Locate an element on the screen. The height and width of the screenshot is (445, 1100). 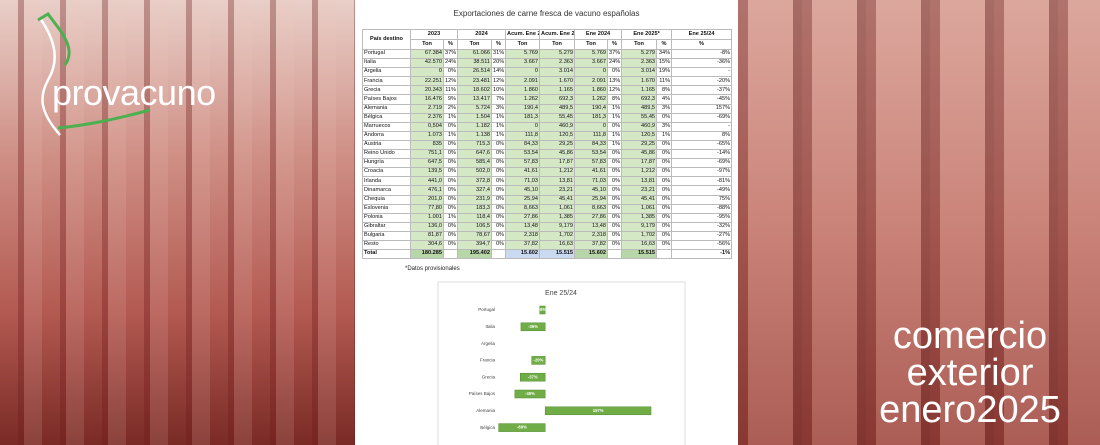
cell: 647,6 is located at coordinates (475, 154).